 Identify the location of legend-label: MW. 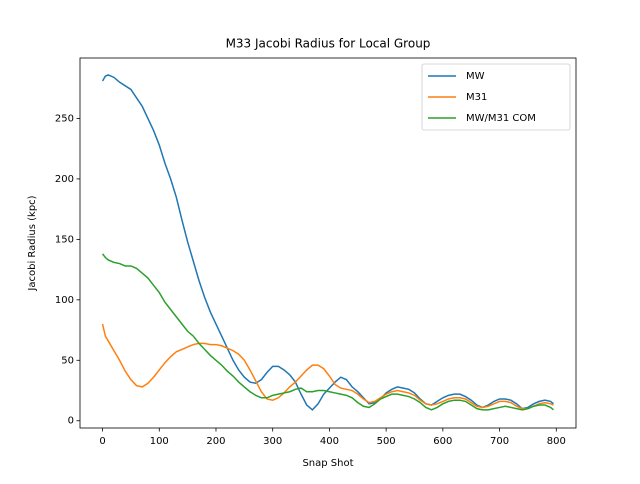
(475, 76).